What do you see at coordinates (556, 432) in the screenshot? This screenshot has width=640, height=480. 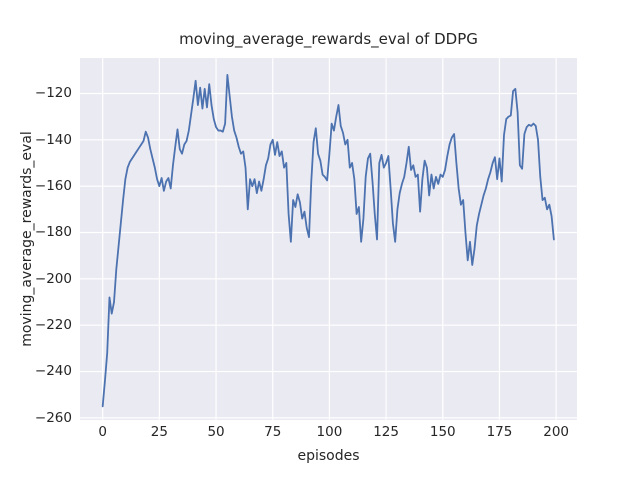 I see `x-tick-label: 200` at bounding box center [556, 432].